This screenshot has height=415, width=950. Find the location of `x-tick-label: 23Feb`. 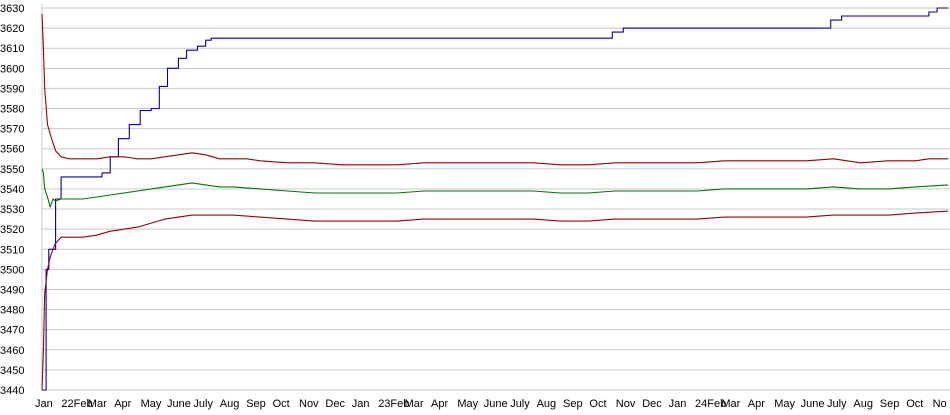

x-tick-label: 23Feb is located at coordinates (393, 404).